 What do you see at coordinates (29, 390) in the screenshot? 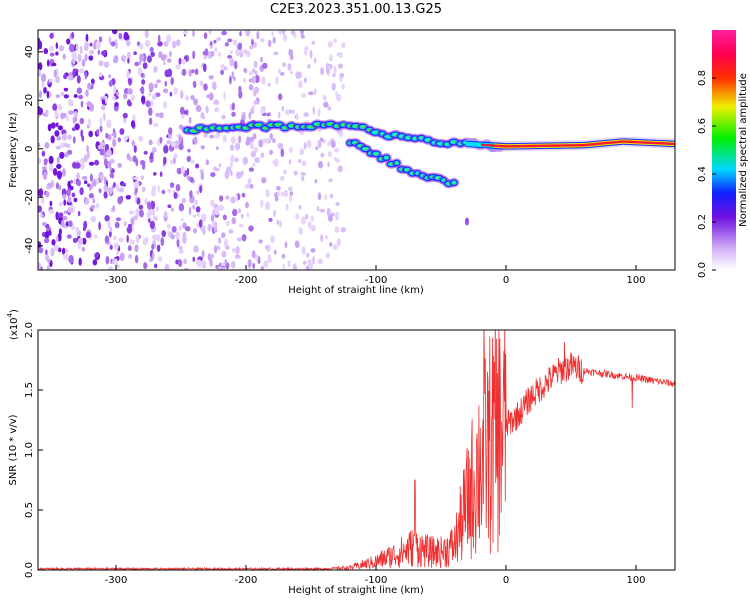
I see `snr-y-tick-label: 1.5` at bounding box center [29, 390].